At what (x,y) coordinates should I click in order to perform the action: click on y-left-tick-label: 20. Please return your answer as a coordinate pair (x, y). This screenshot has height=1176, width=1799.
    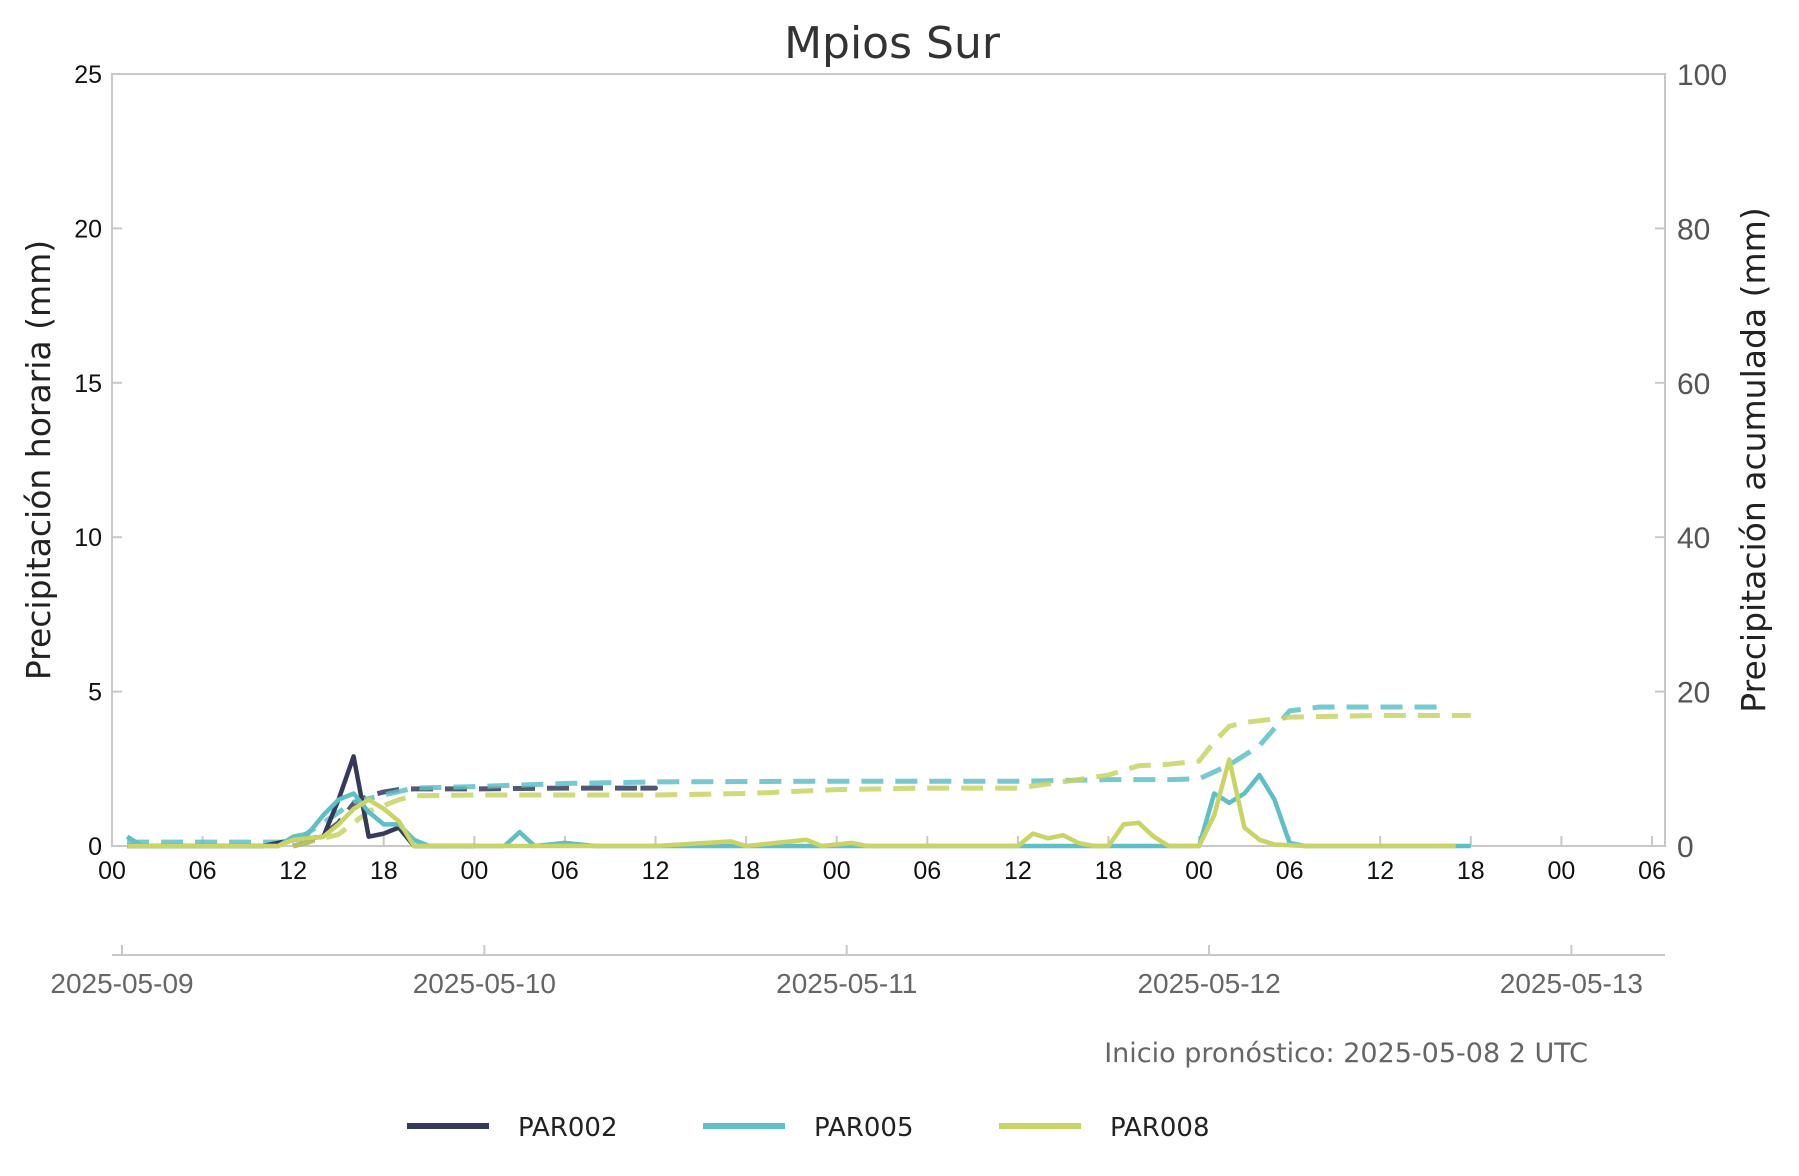
    Looking at the image, I should click on (88, 229).